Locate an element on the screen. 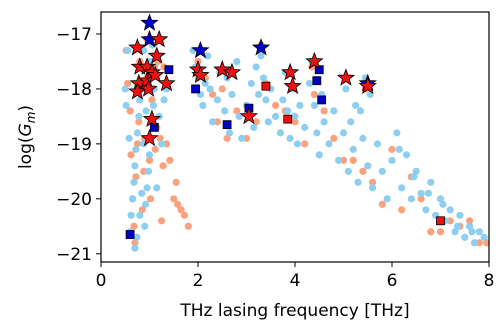  x-tick-label-3: 6 is located at coordinates (392, 281).